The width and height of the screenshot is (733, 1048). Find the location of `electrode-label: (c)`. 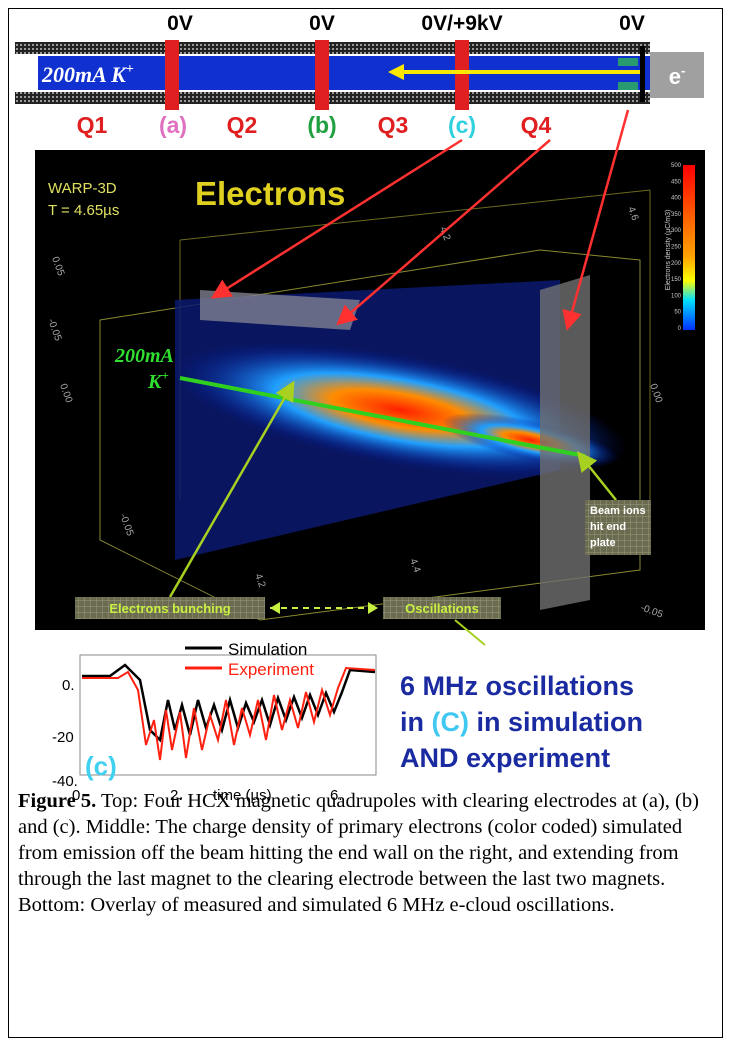

electrode-label: (c) is located at coordinates (462, 125).